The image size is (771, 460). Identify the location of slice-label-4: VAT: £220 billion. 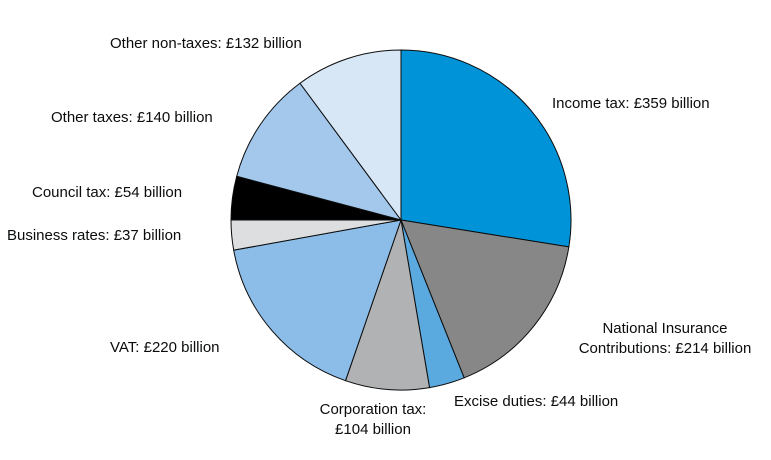
(165, 347).